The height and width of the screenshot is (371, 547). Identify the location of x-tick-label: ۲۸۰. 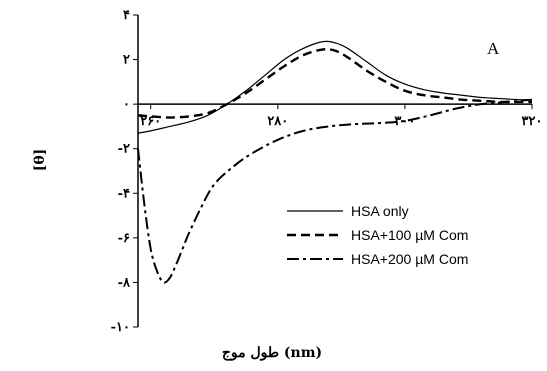
(277, 121).